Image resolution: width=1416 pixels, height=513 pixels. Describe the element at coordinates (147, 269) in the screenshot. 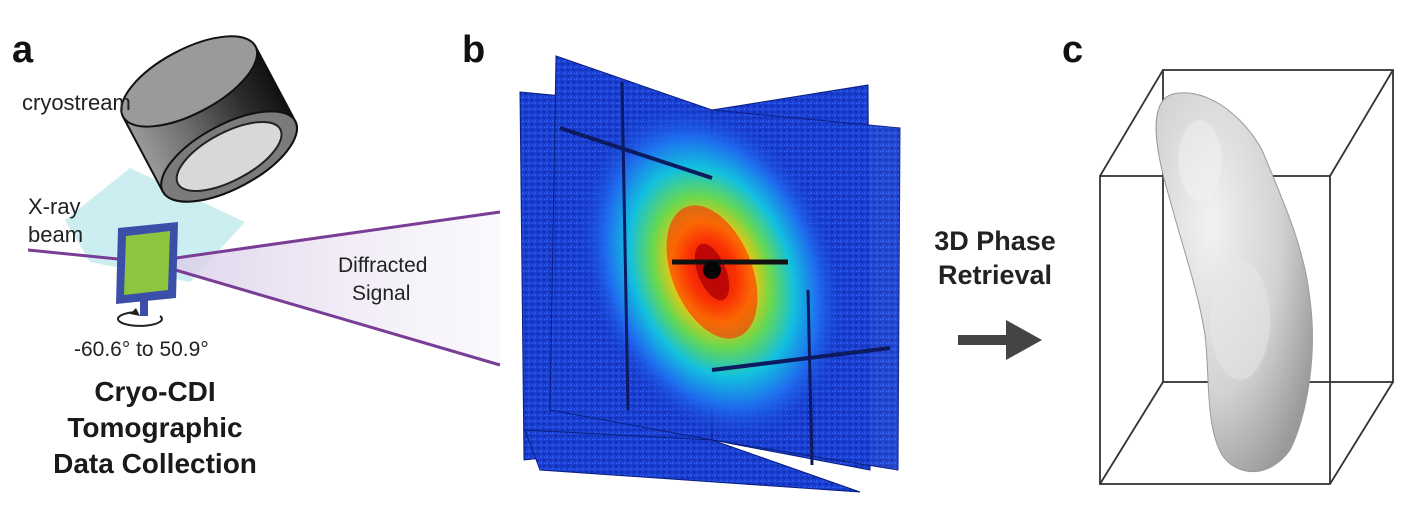

I see `sample-holder` at that location.